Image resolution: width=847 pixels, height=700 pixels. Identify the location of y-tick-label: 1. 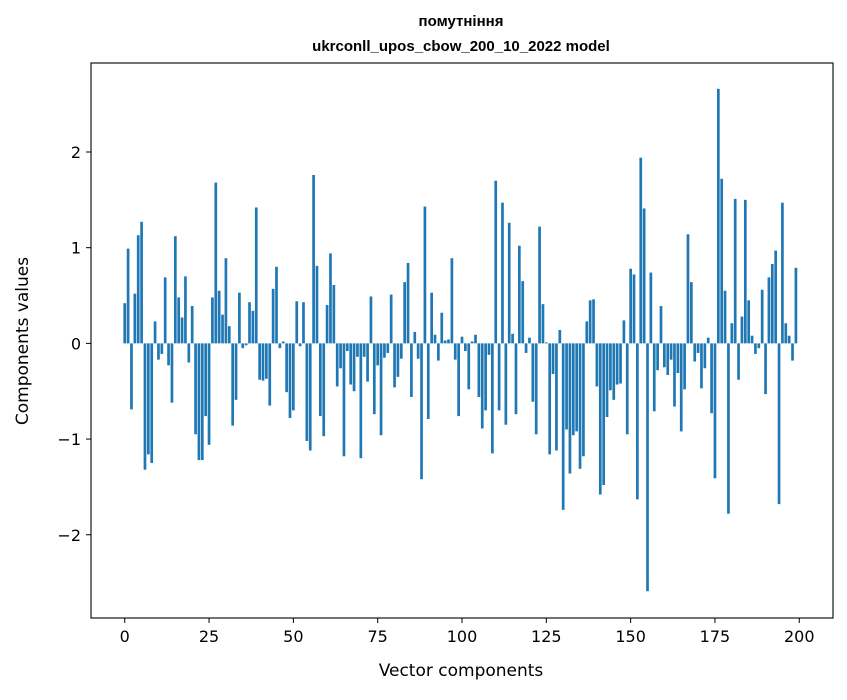
(76, 248).